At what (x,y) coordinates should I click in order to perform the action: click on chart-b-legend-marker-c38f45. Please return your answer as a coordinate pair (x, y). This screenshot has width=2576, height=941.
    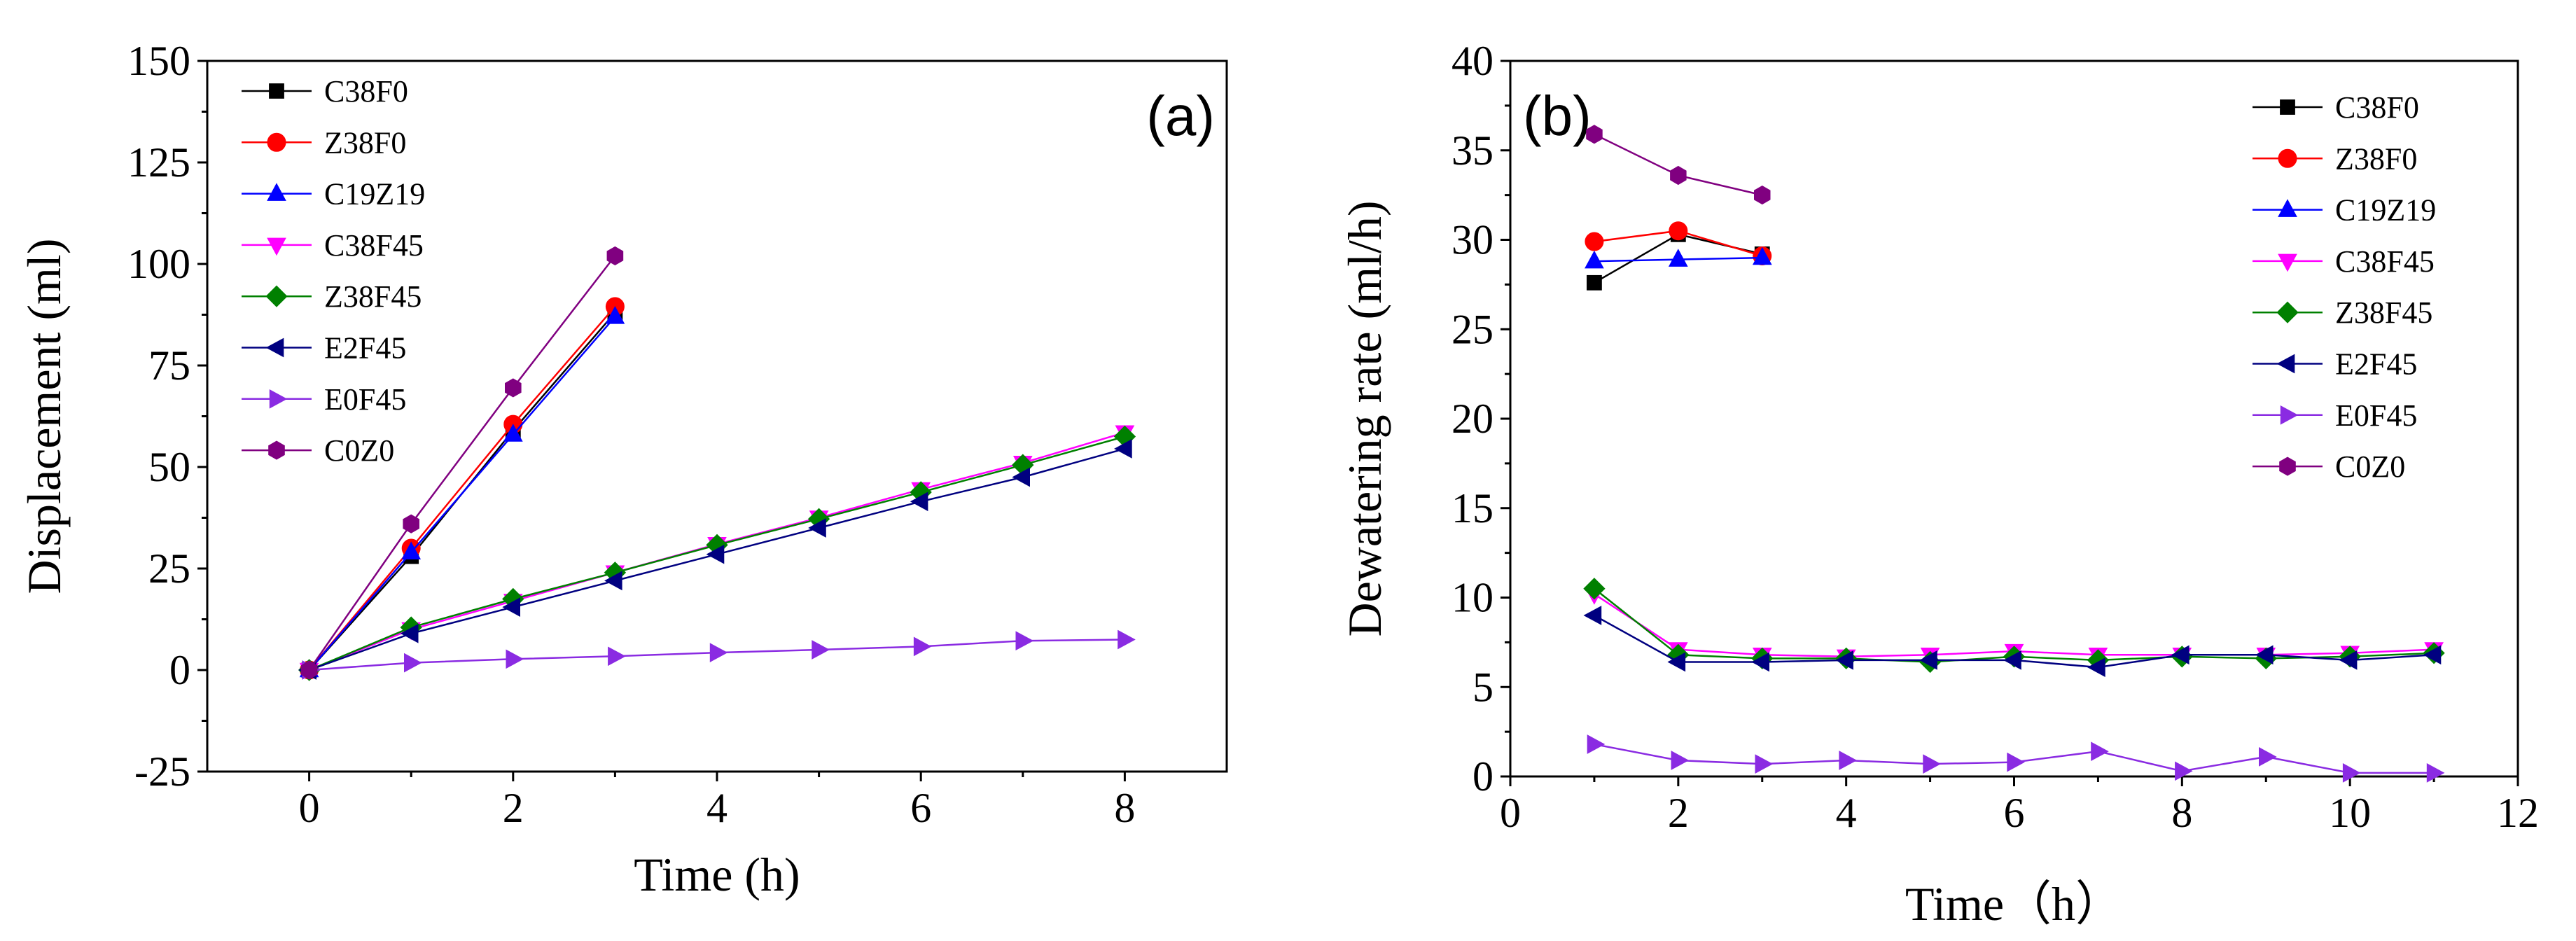
    Looking at the image, I should click on (2287, 263).